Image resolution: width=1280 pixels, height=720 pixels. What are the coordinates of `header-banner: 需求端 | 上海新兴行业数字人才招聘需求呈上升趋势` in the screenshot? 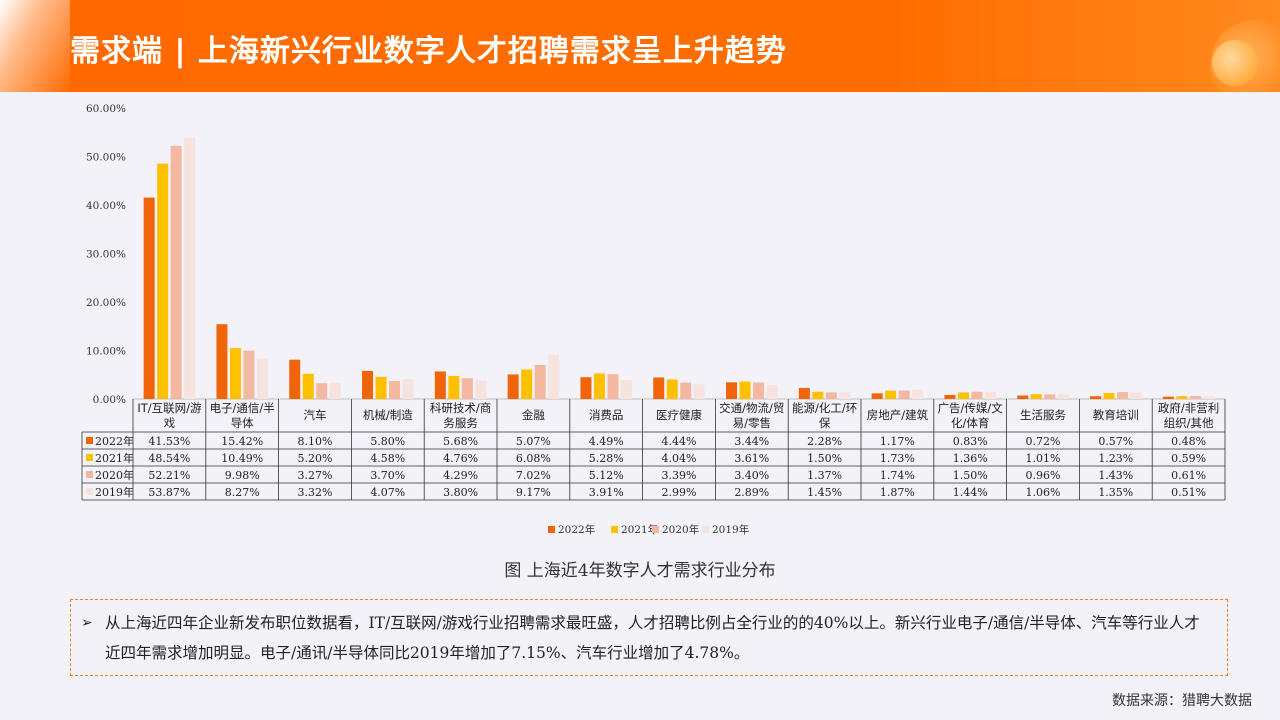 It's located at (640, 46).